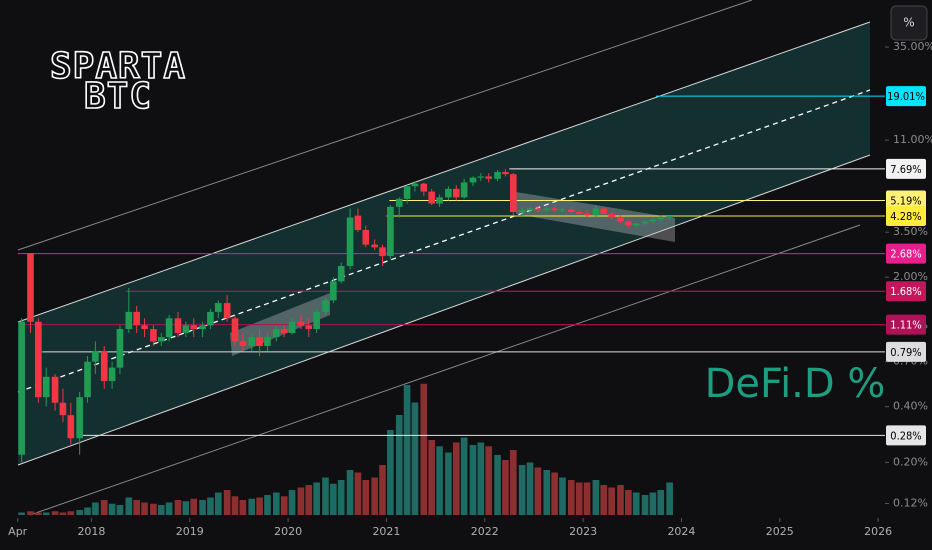 The image size is (932, 550). Describe the element at coordinates (912, 46) in the screenshot. I see `y-tick-label: 35.00%` at that location.